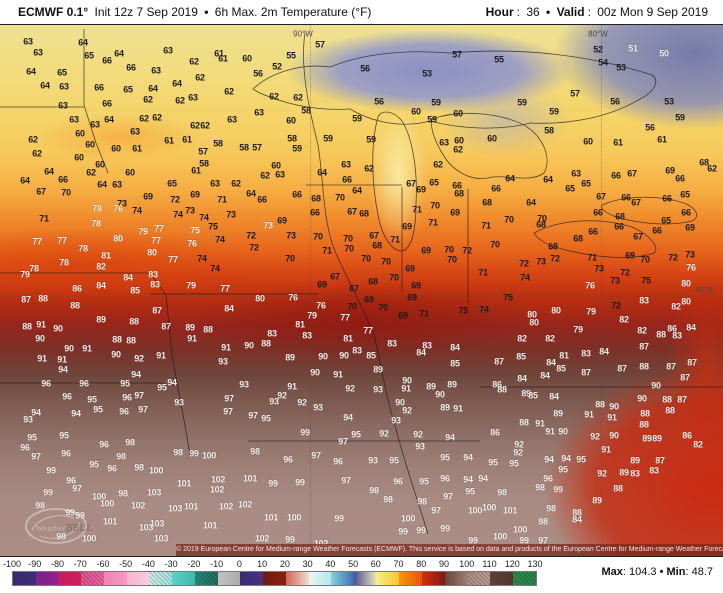 Image resolution: width=723 pixels, height=593 pixels. Describe the element at coordinates (146, 527) in the screenshot. I see `temp-value: 103` at that location.